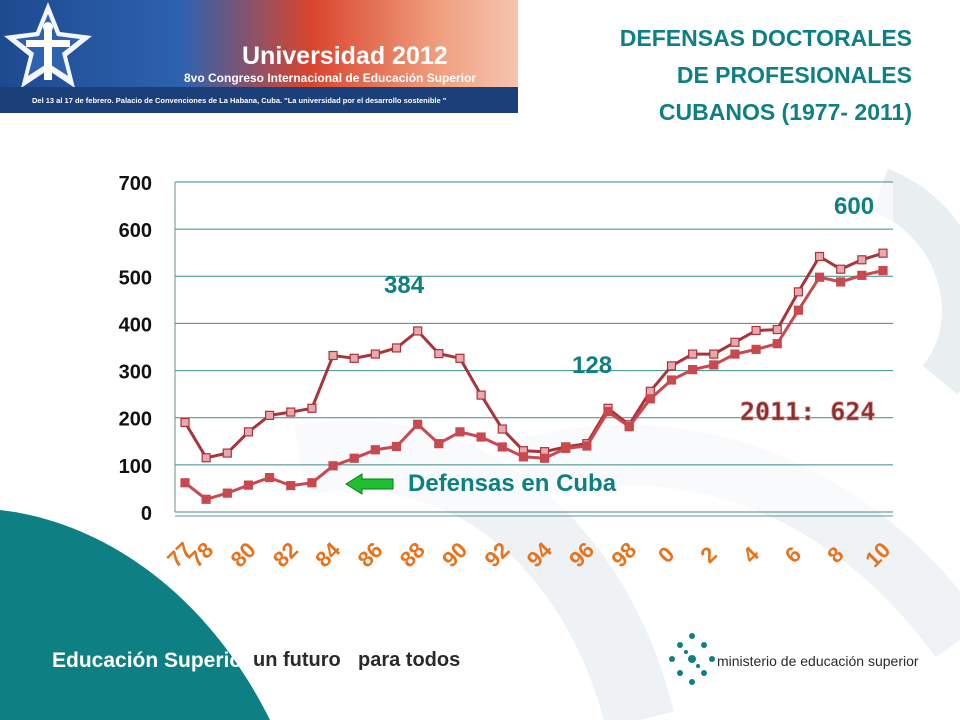 The width and height of the screenshot is (960, 720). Describe the element at coordinates (285, 554) in the screenshot. I see `x-tick-label: 82` at that location.